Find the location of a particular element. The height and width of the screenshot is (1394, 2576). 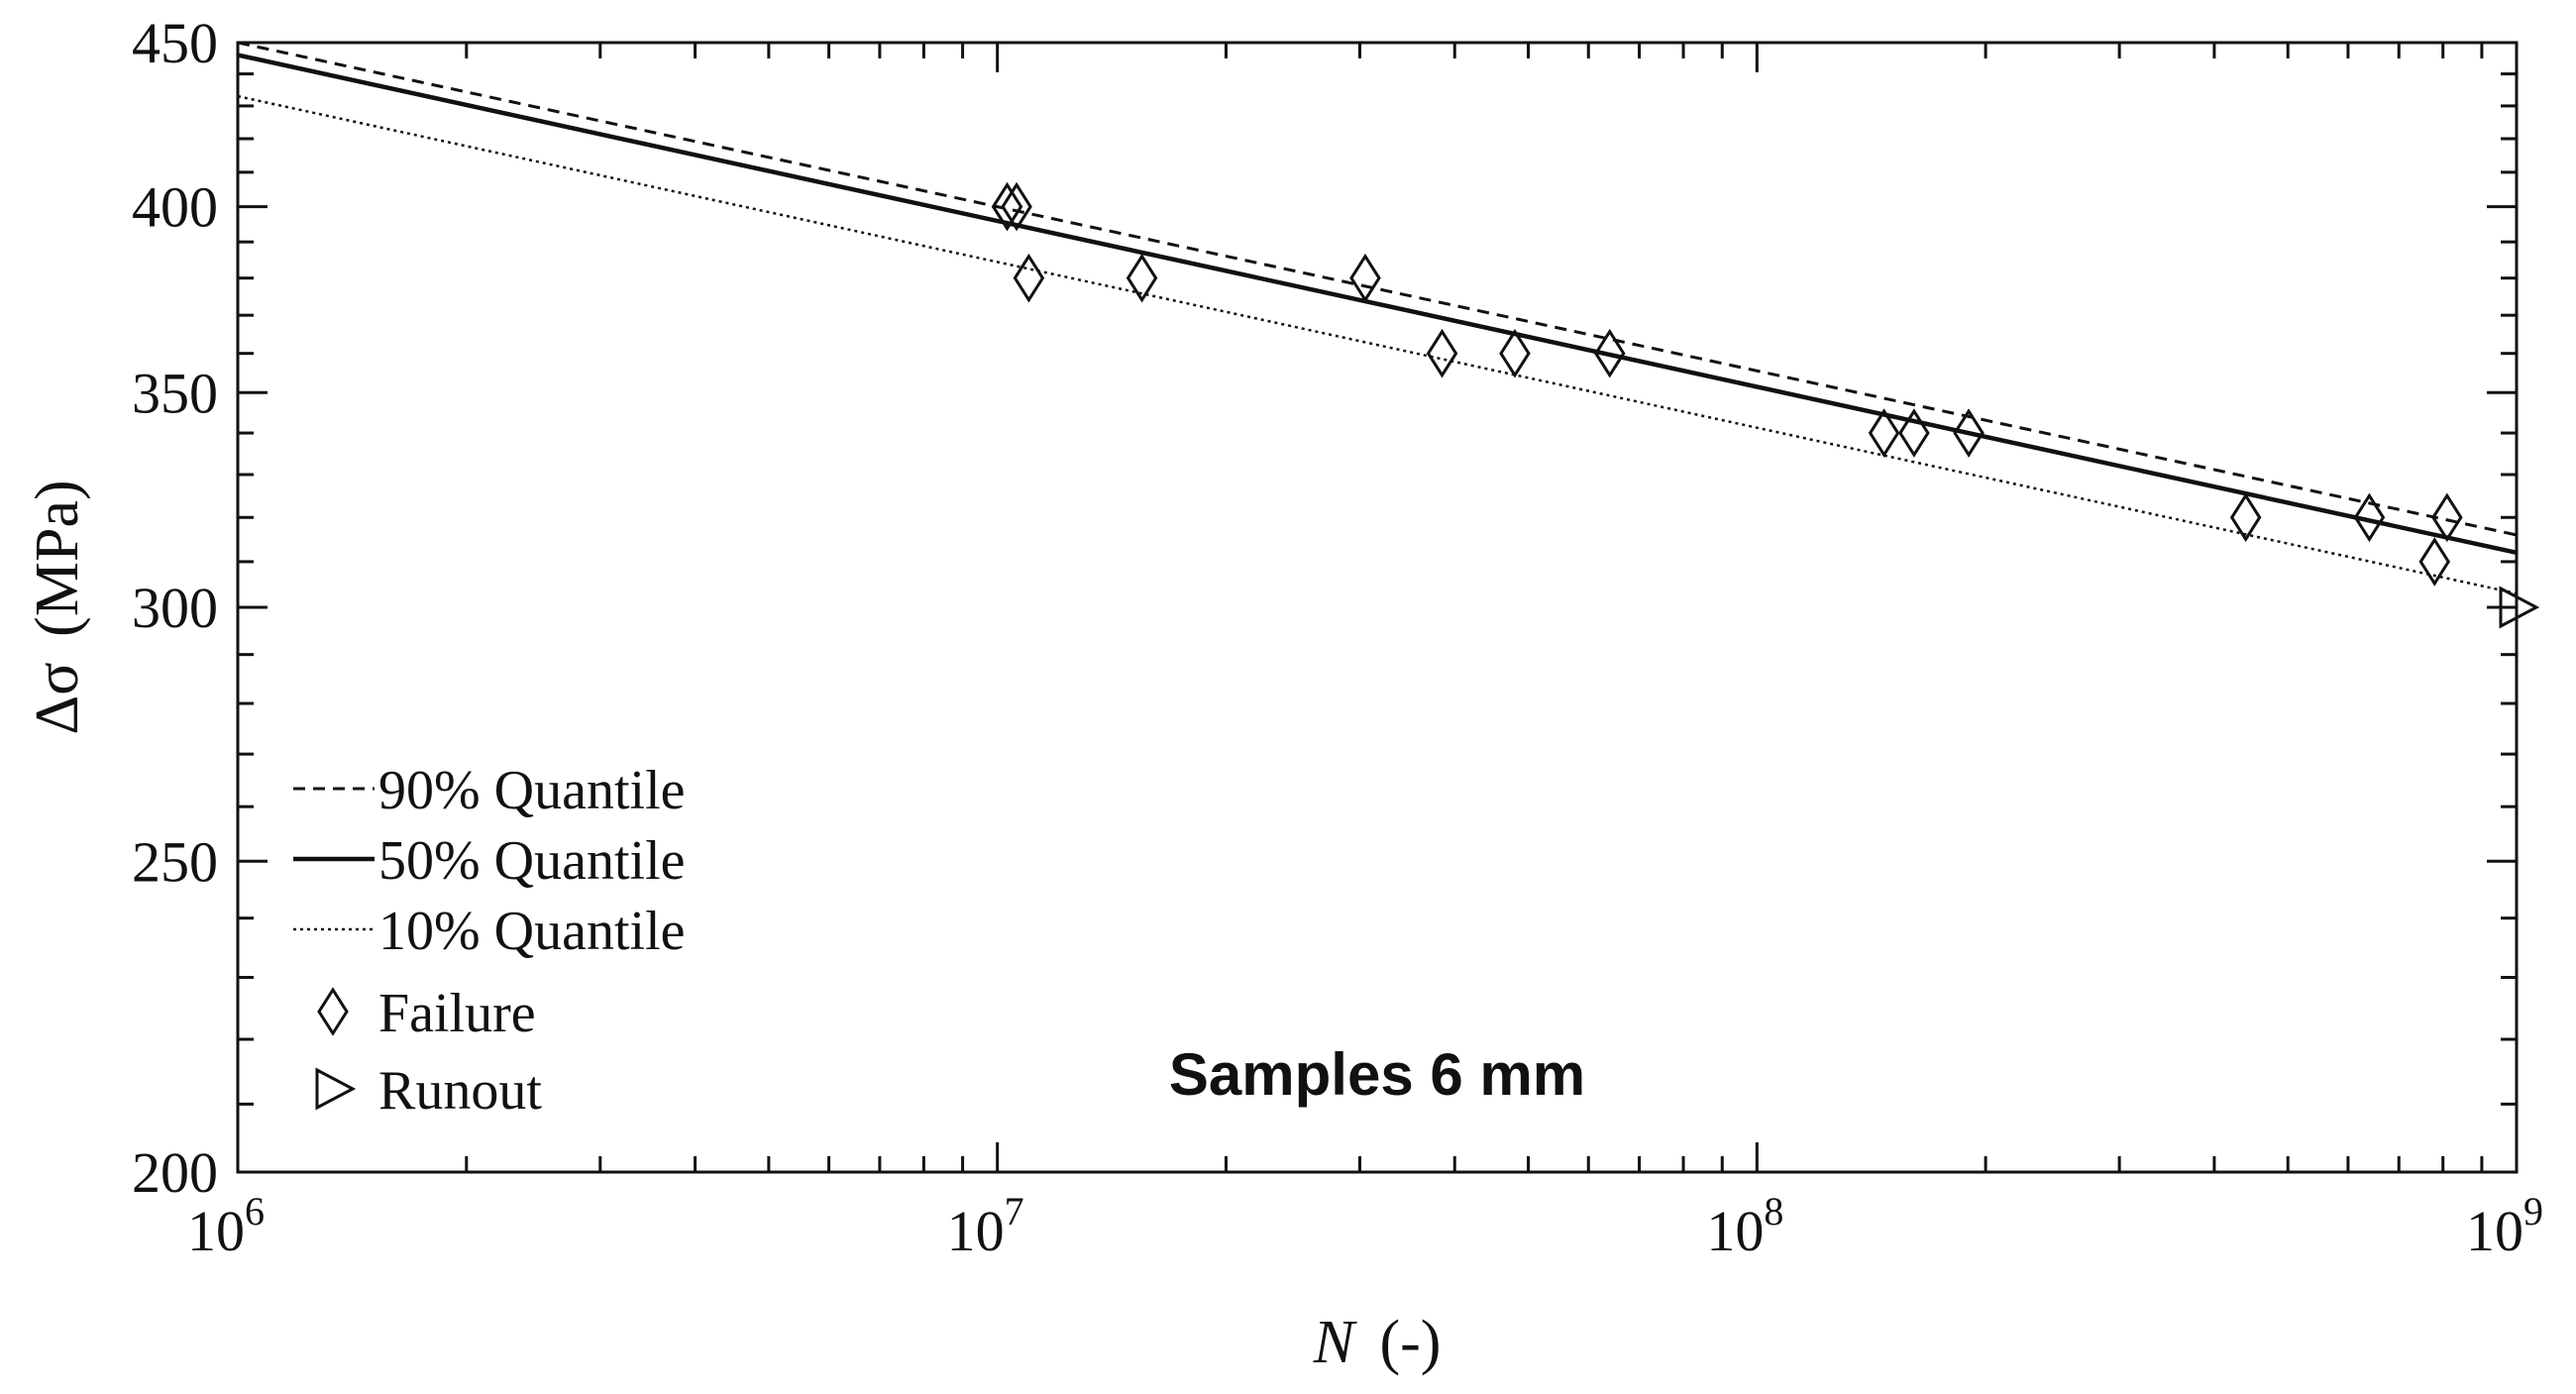

y-tick-label: 300 is located at coordinates (175, 608).